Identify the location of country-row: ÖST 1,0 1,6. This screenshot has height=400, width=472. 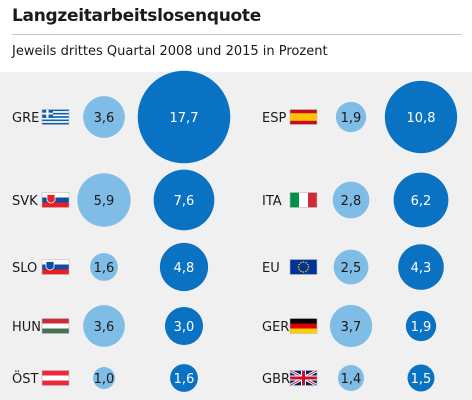
(105, 378).